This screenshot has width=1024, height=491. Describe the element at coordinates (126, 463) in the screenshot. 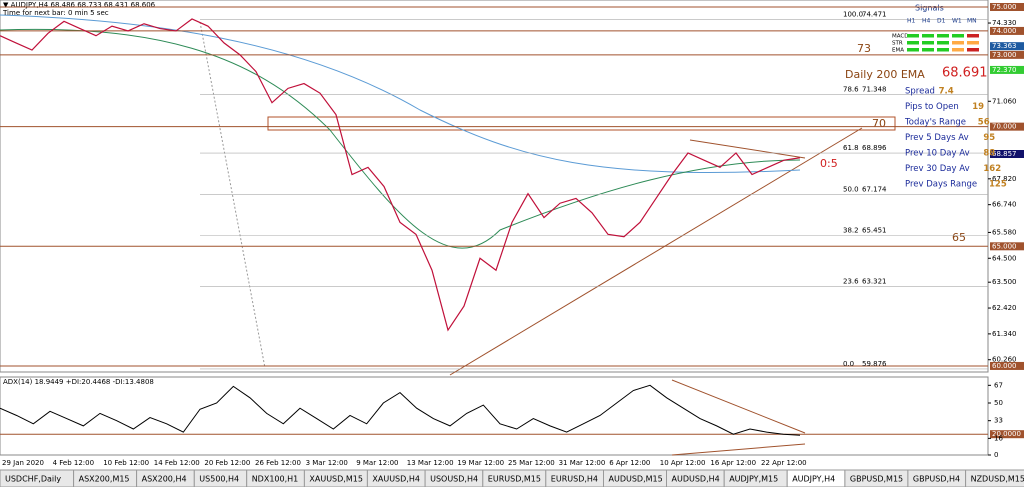

I see `date-label: 10 Feb 12:00` at that location.